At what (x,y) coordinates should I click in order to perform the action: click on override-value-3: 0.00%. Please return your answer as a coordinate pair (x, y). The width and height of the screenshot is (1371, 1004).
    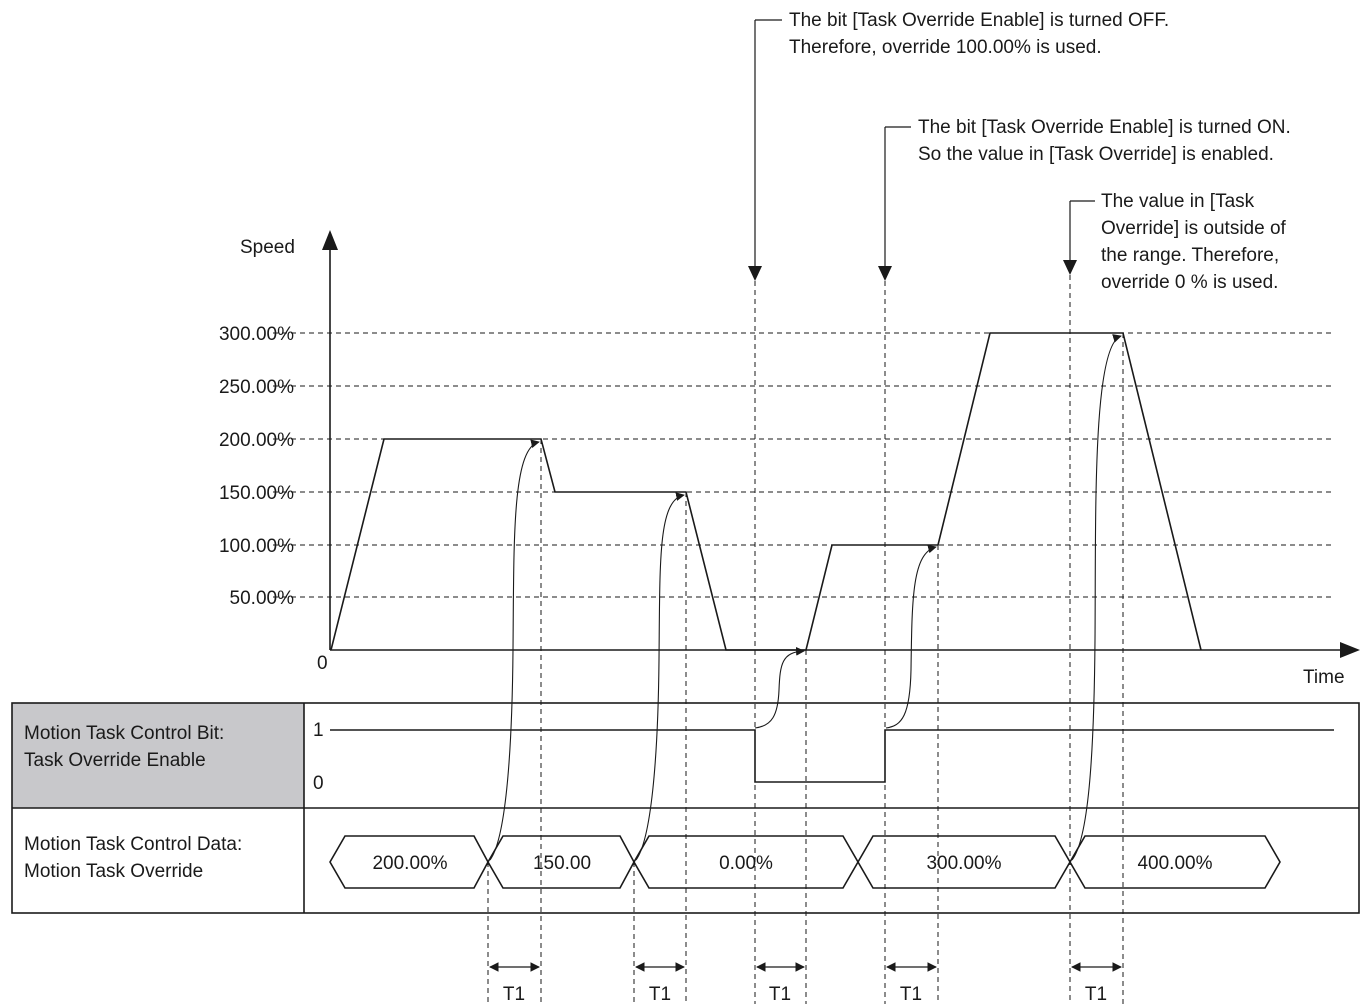
    Looking at the image, I should click on (746, 863).